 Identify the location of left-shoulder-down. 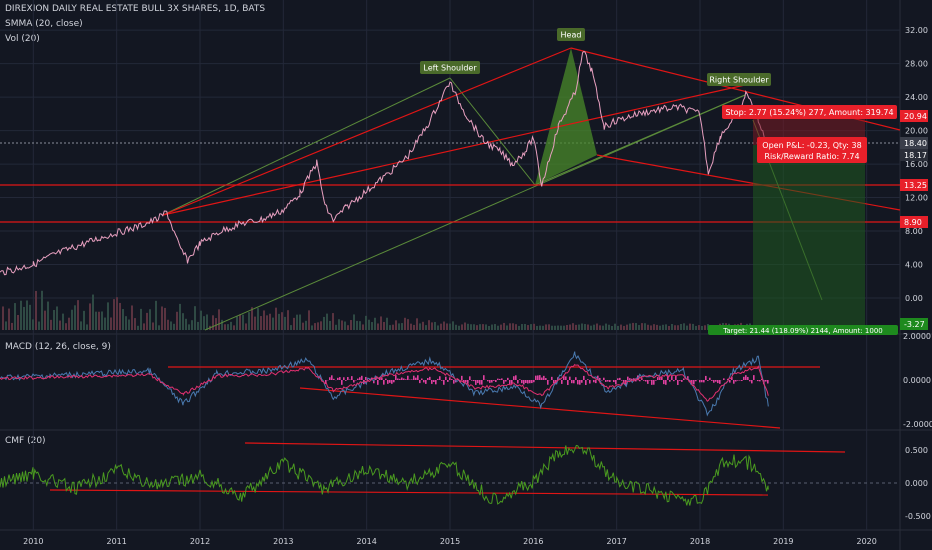
(492, 131).